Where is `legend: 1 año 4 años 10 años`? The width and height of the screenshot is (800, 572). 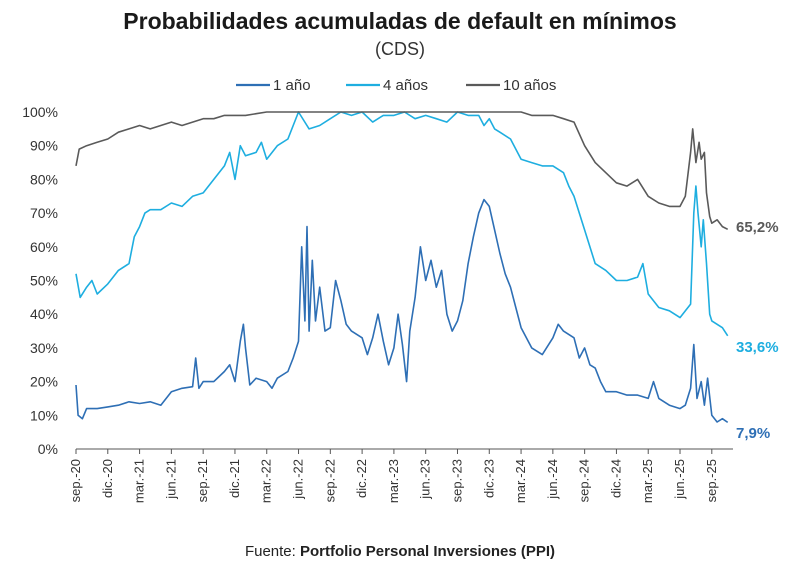
legend: 1 año 4 años 10 años is located at coordinates (396, 85).